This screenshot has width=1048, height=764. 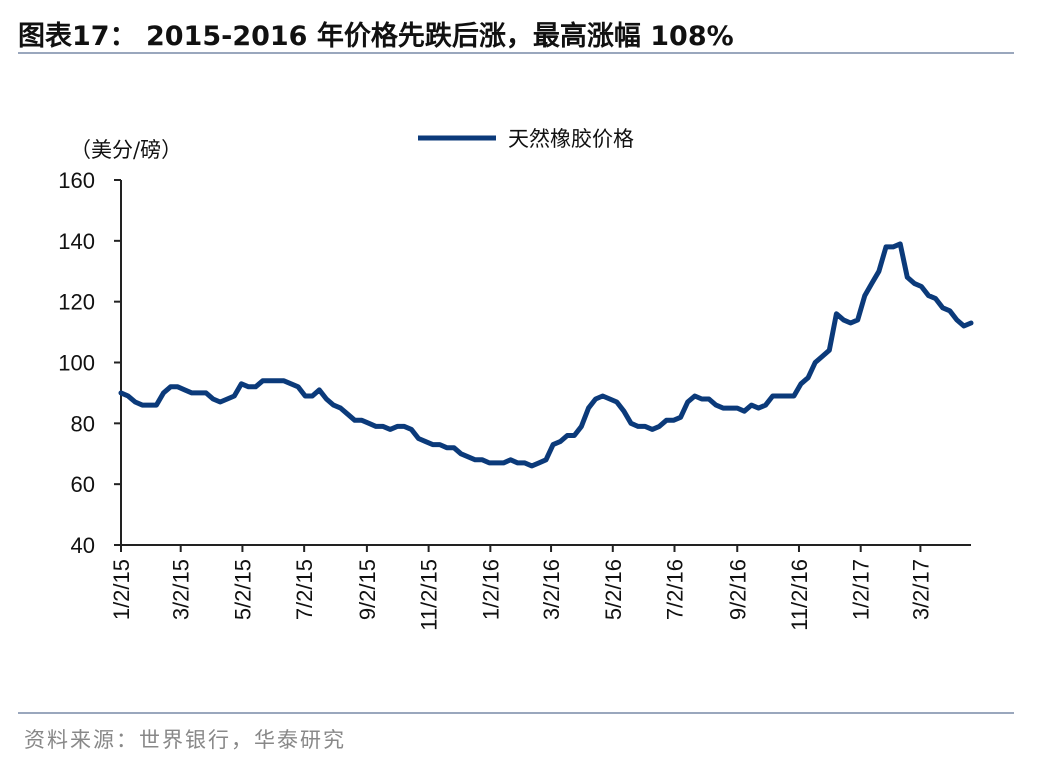 I want to click on x-tick-label: 3/2/15, so click(x=181, y=589).